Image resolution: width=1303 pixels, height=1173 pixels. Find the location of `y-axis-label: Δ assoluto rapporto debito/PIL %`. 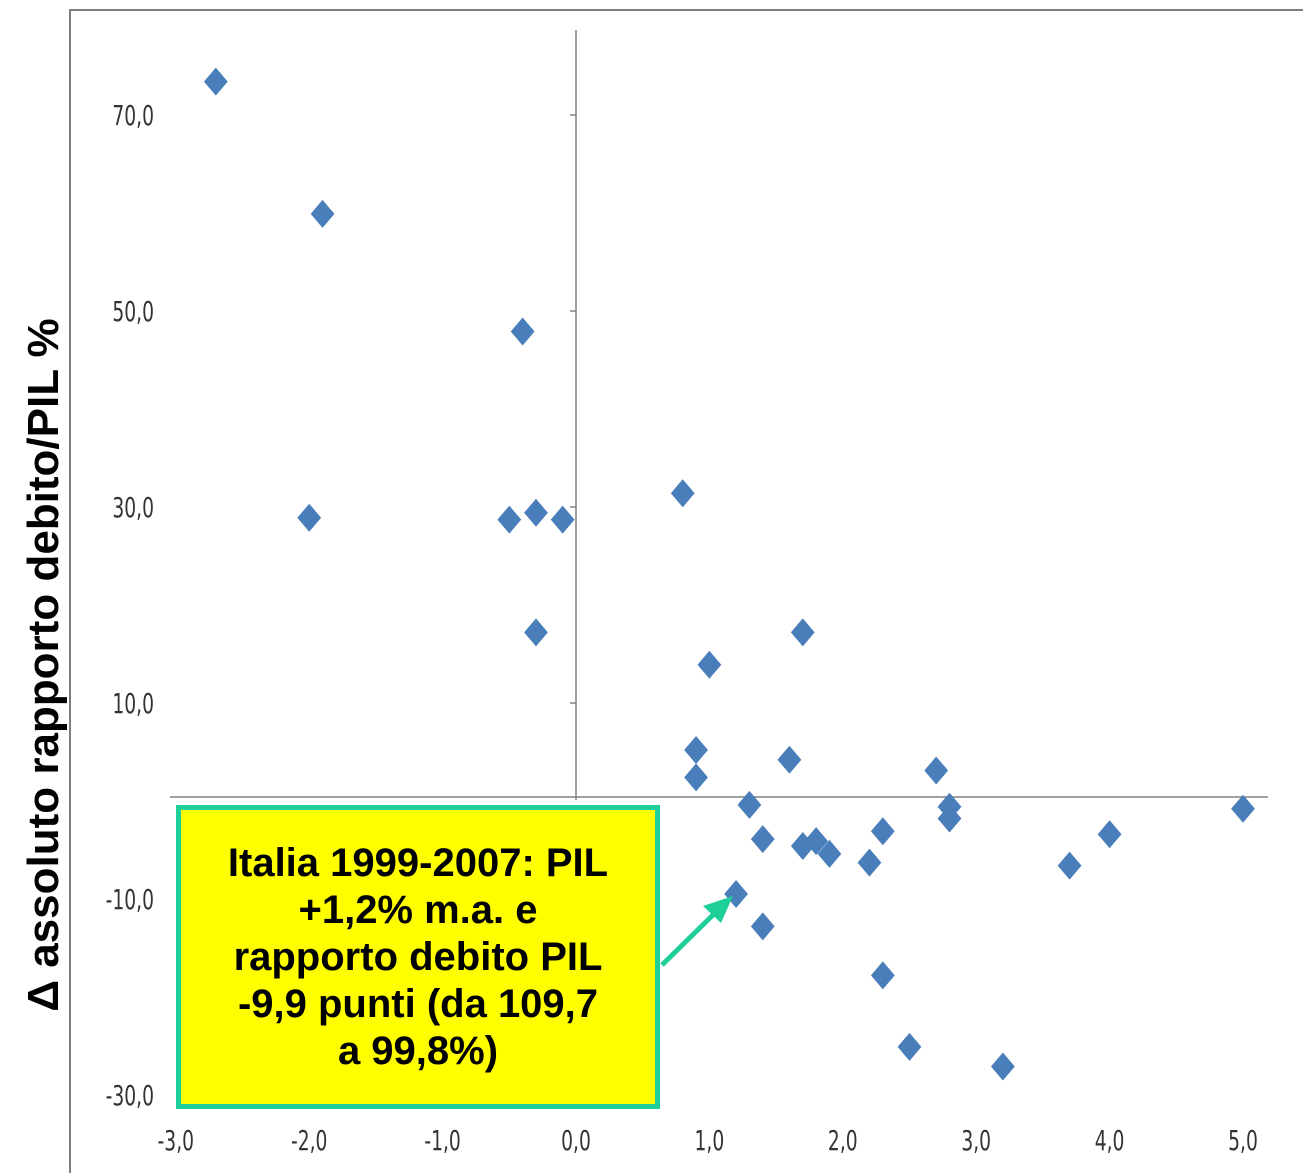

y-axis-label: Δ assoluto rapporto debito/PIL % is located at coordinates (43, 665).